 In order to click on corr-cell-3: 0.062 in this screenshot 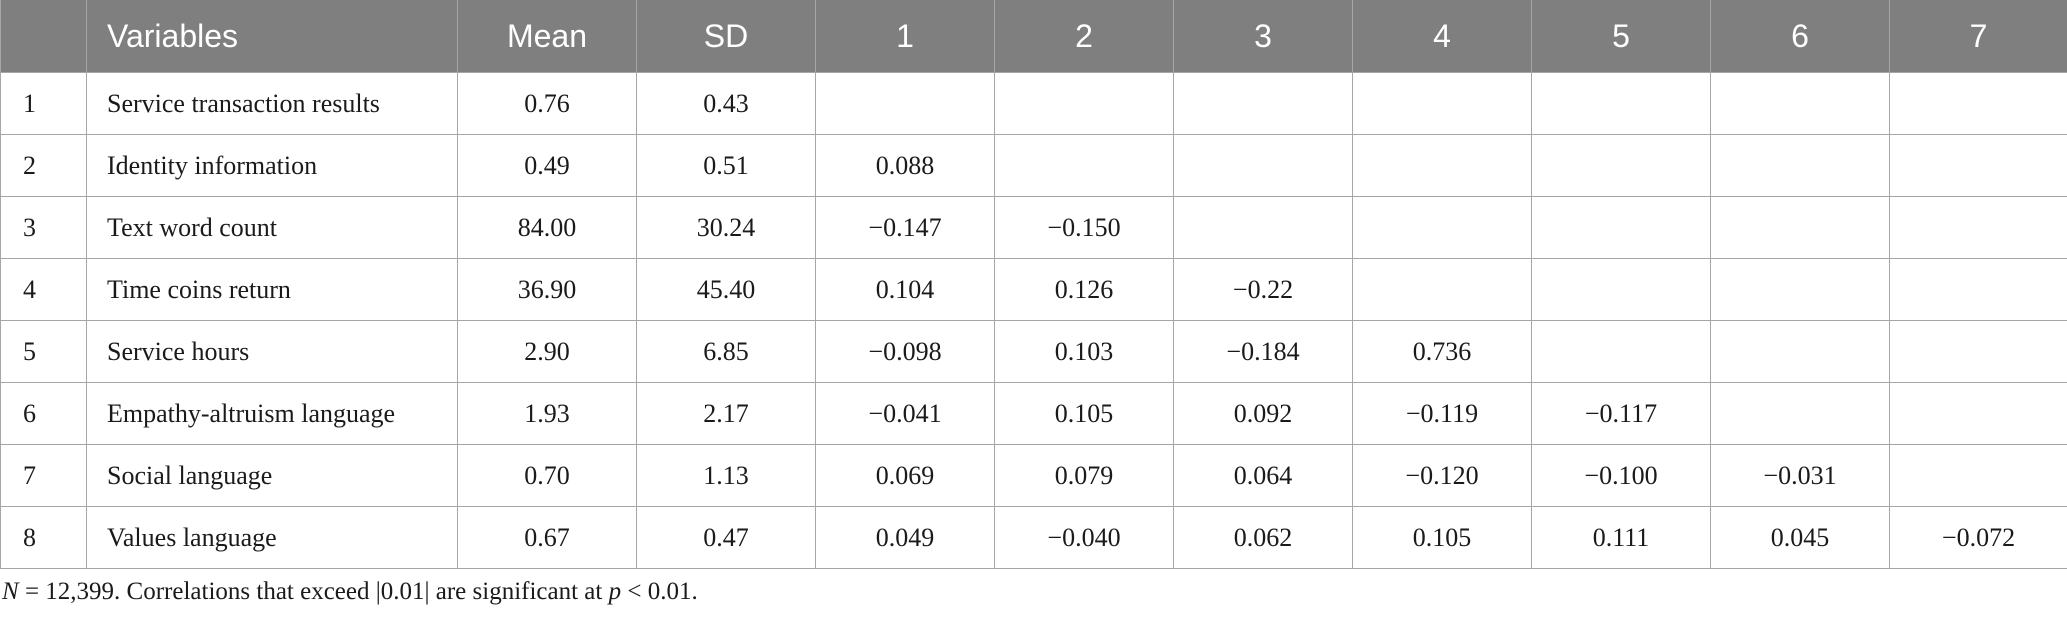, I will do `click(1263, 537)`.